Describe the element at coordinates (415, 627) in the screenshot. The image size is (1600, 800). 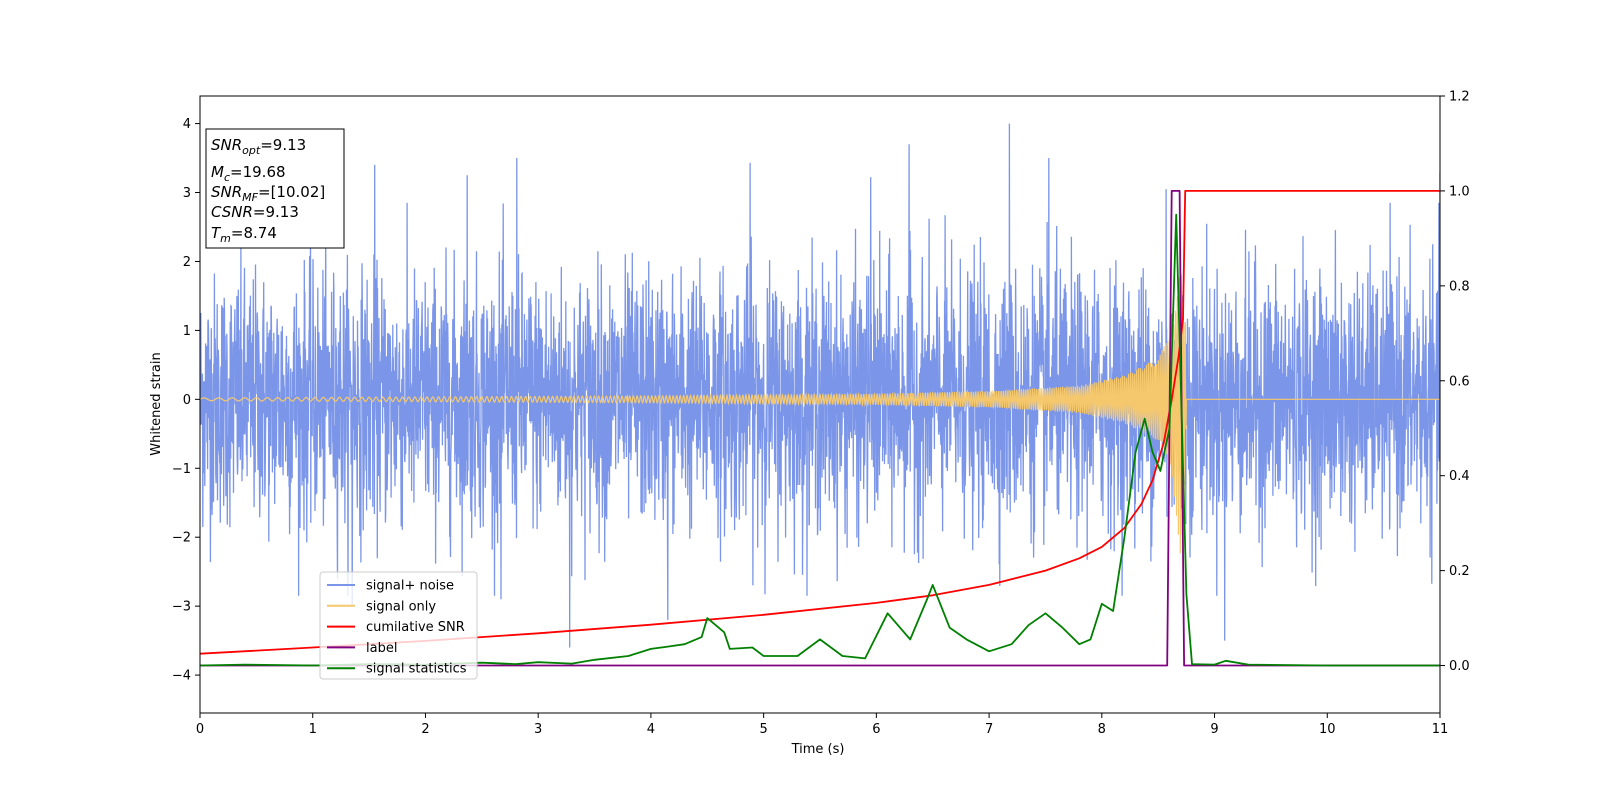
I see `legend-label: cumilative SNR` at that location.